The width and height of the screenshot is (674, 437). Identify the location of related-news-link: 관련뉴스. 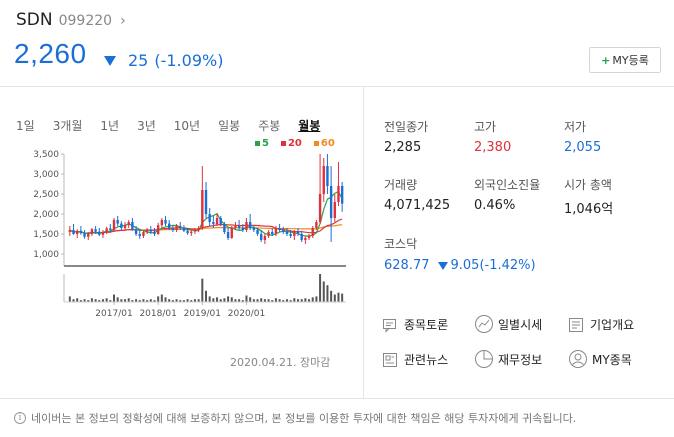
(415, 359).